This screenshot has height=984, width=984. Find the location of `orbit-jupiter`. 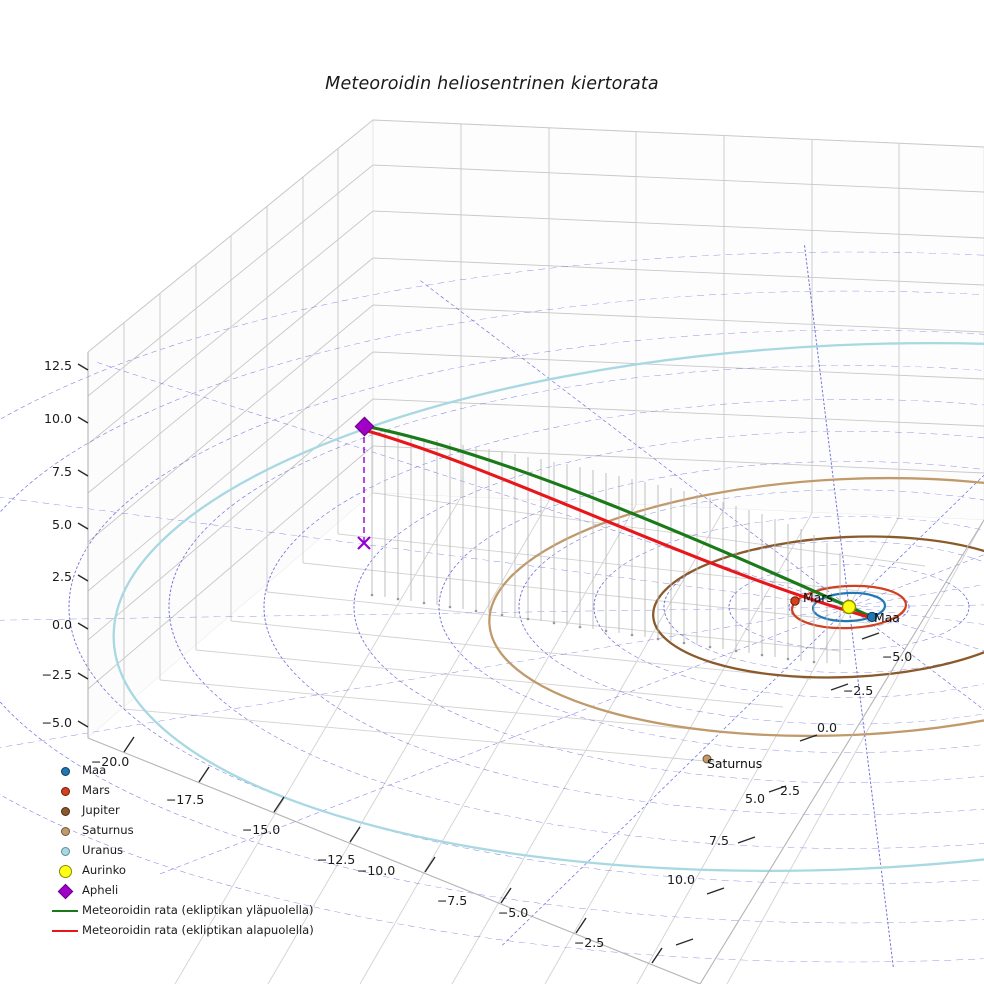

orbit-jupiter is located at coordinates (818, 607).